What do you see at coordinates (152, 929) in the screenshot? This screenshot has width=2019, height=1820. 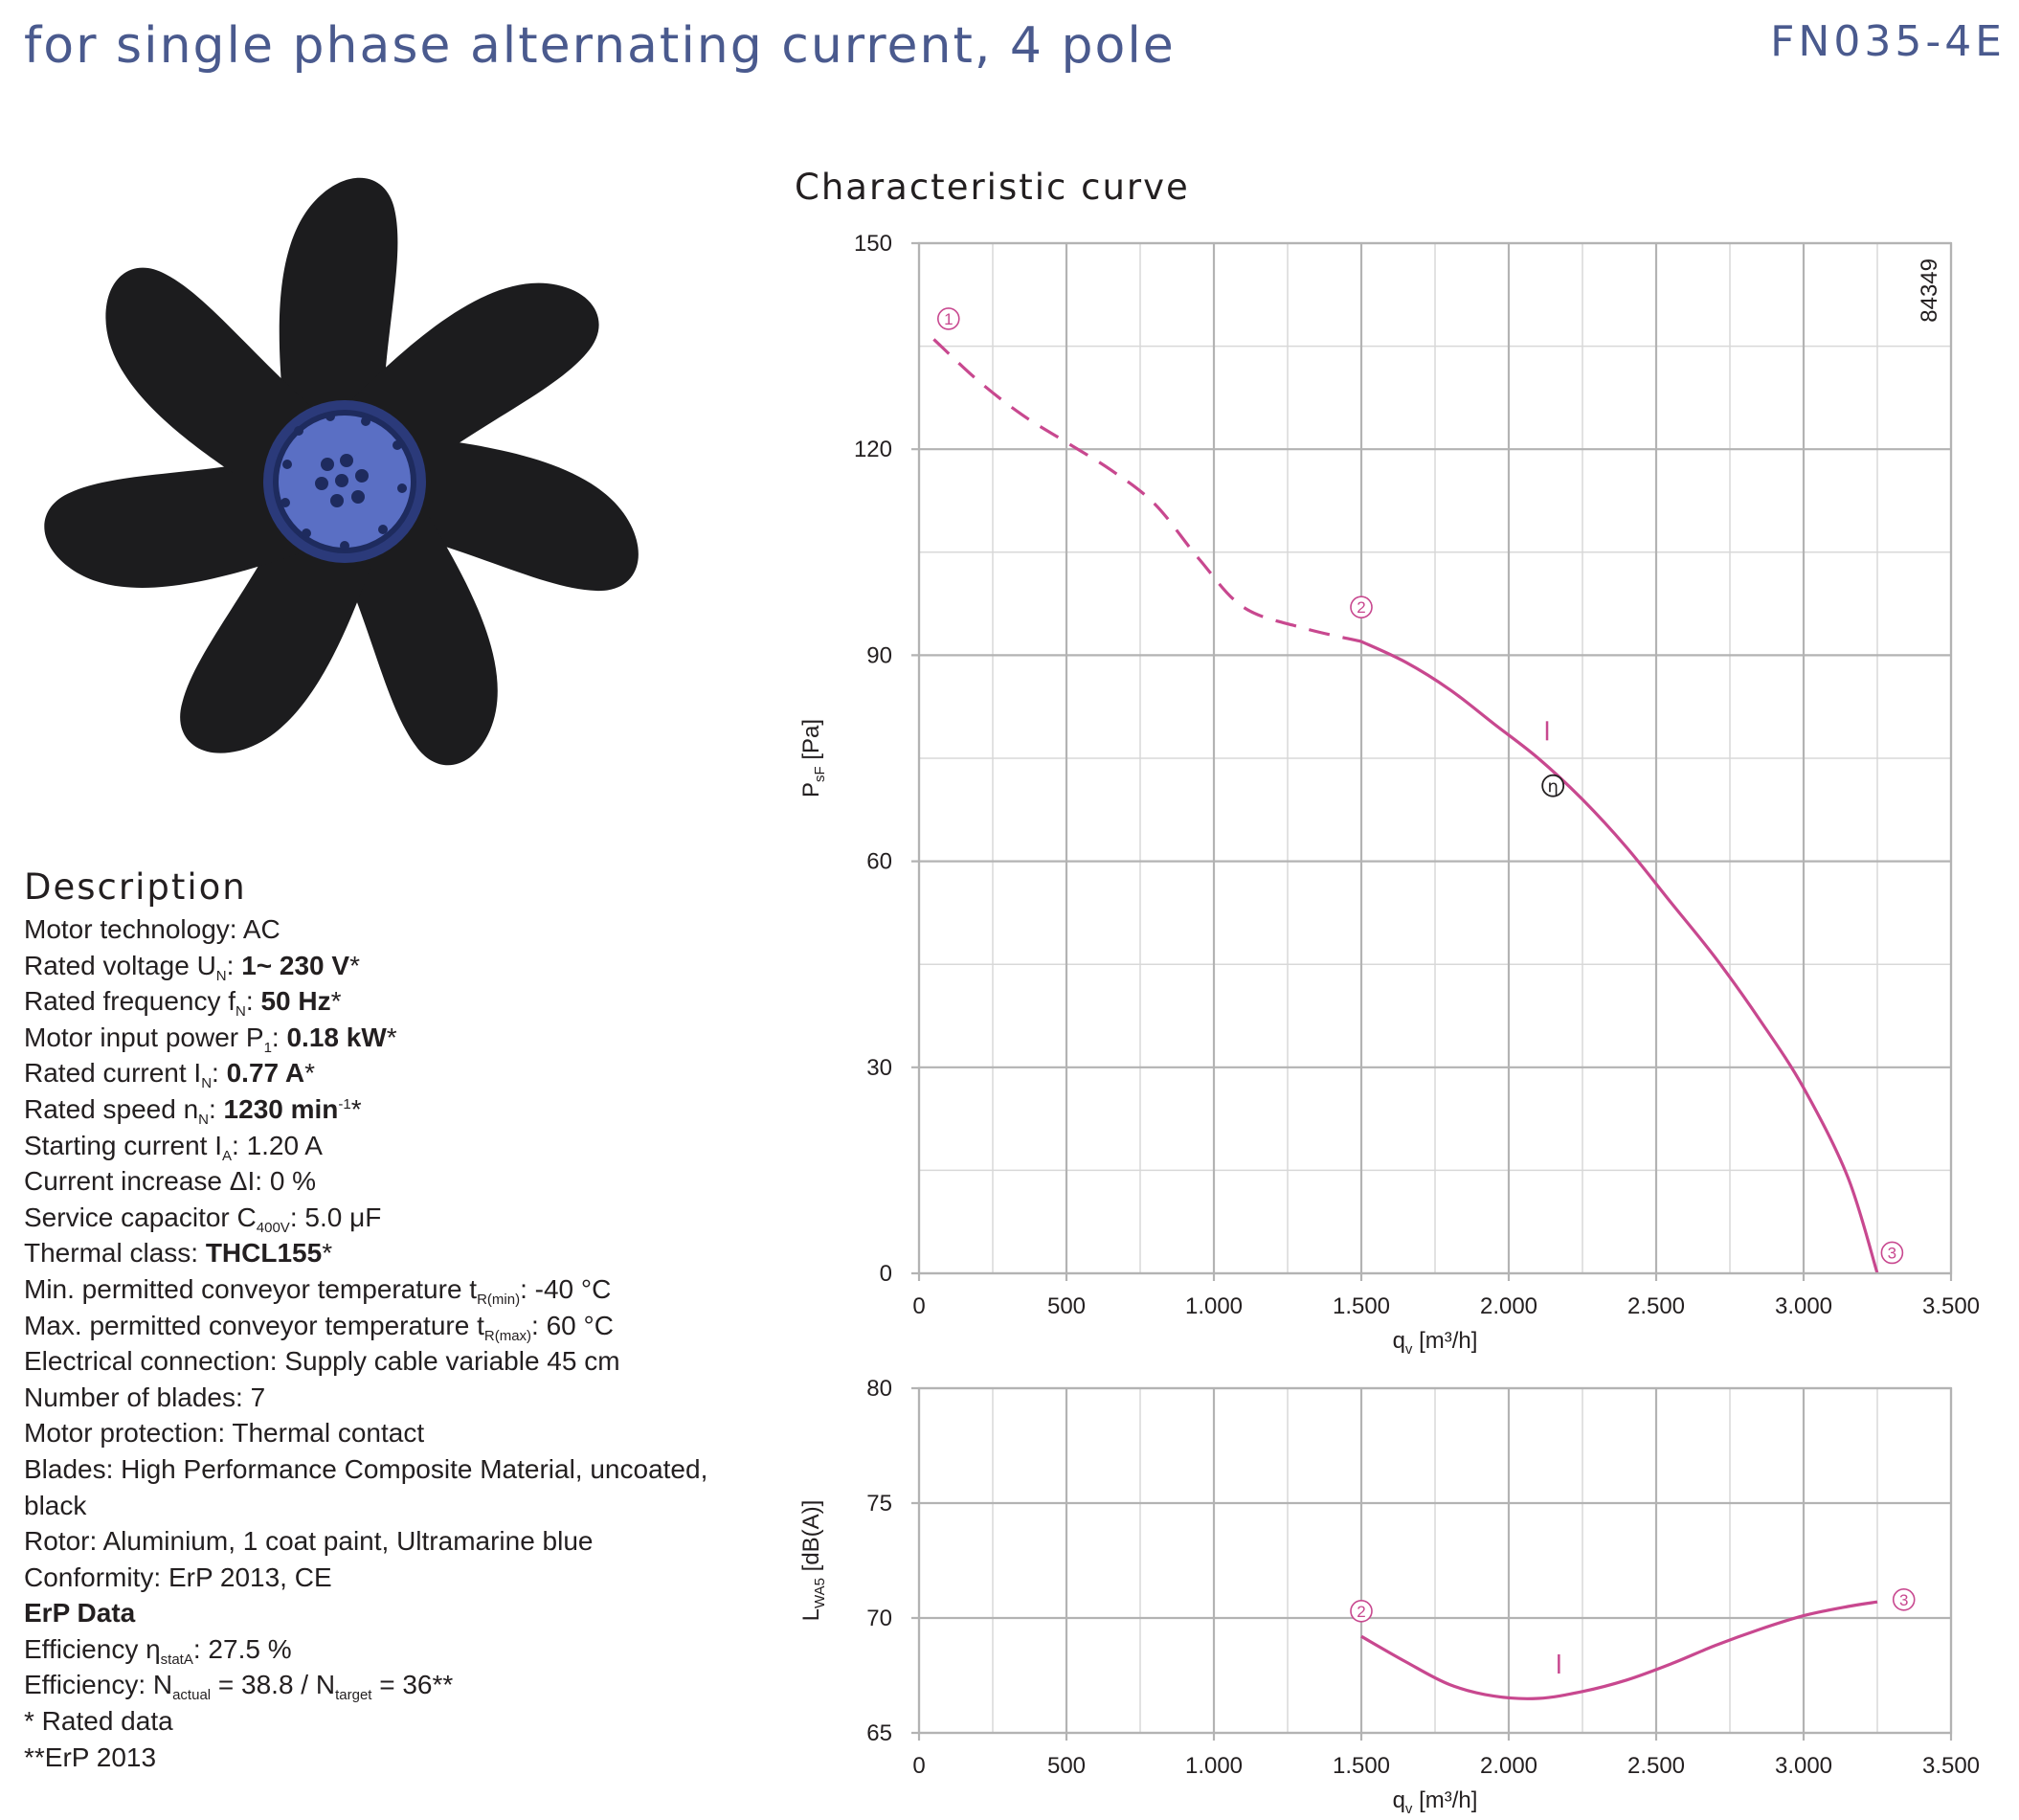 I see `spec-motor-technology: Motor technology: AC` at bounding box center [152, 929].